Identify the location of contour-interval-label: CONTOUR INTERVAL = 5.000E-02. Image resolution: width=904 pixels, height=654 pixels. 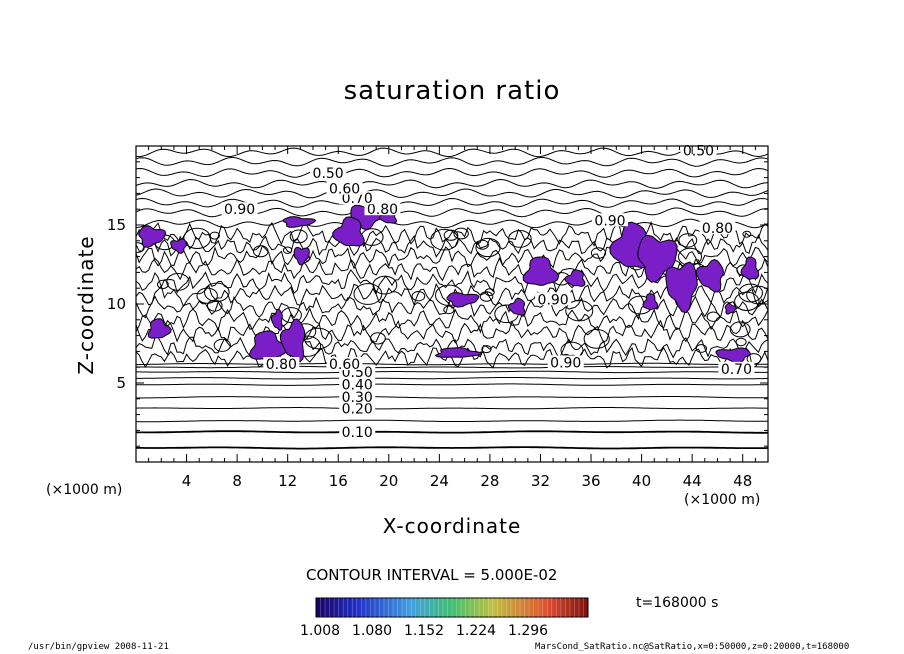
(432, 575).